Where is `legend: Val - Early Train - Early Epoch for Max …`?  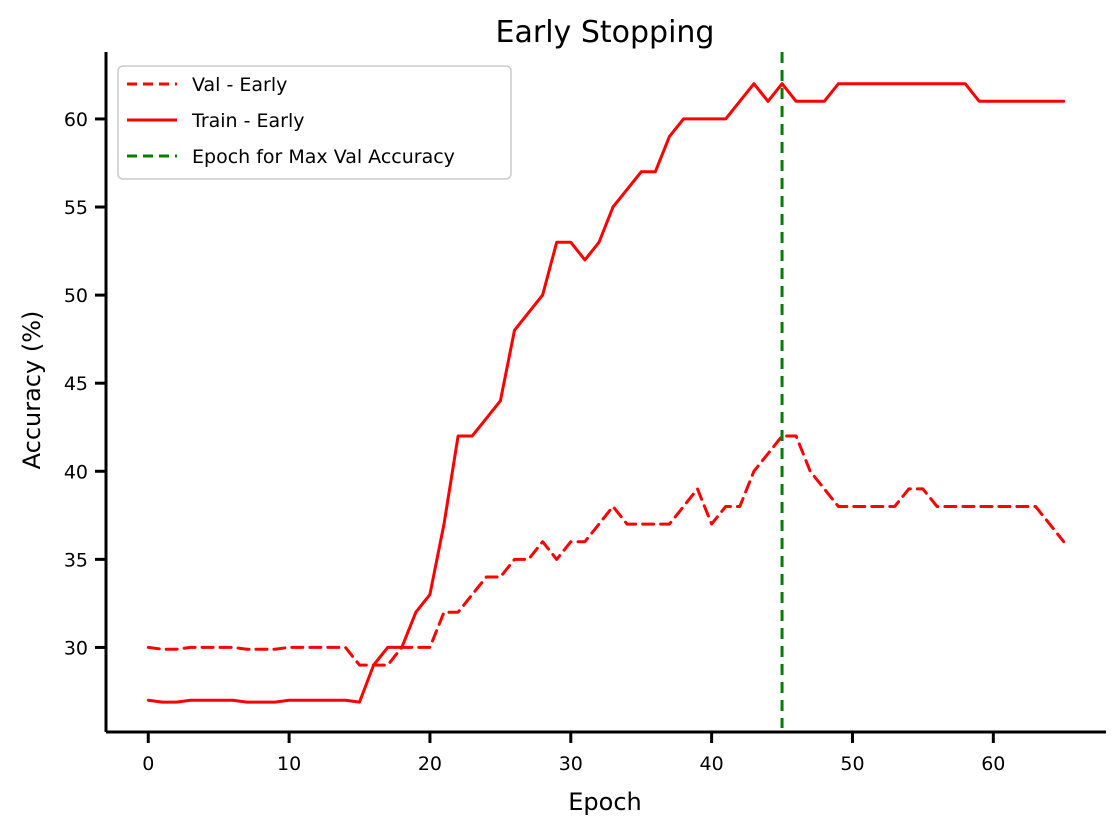
legend: Val - Early Train - Early Epoch for Max … is located at coordinates (314, 122).